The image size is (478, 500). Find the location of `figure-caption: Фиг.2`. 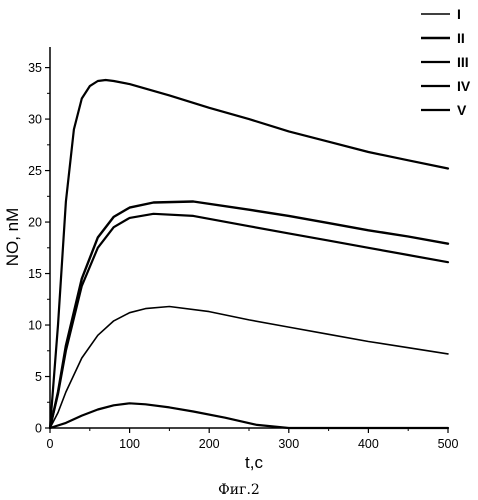

figure-caption: Фиг.2 is located at coordinates (239, 490).